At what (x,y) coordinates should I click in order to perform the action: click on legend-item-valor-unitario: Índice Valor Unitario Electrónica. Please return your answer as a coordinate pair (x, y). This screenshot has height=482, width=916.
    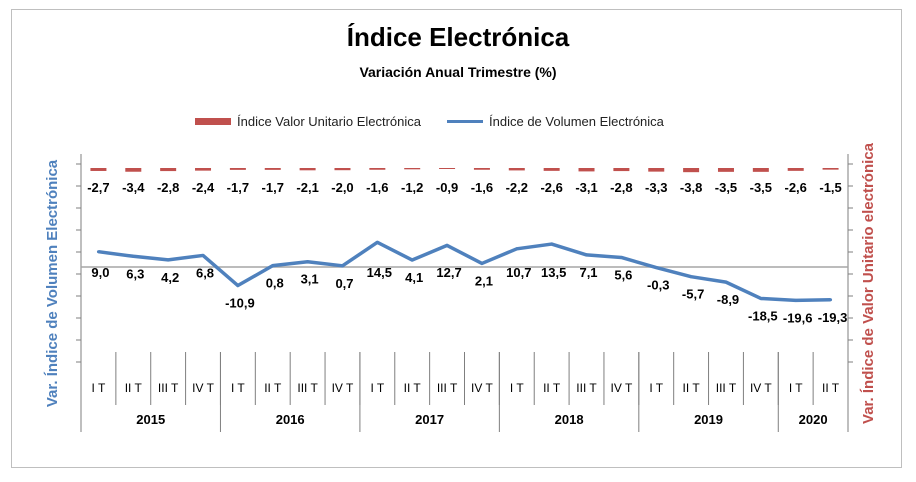
    Looking at the image, I should click on (308, 121).